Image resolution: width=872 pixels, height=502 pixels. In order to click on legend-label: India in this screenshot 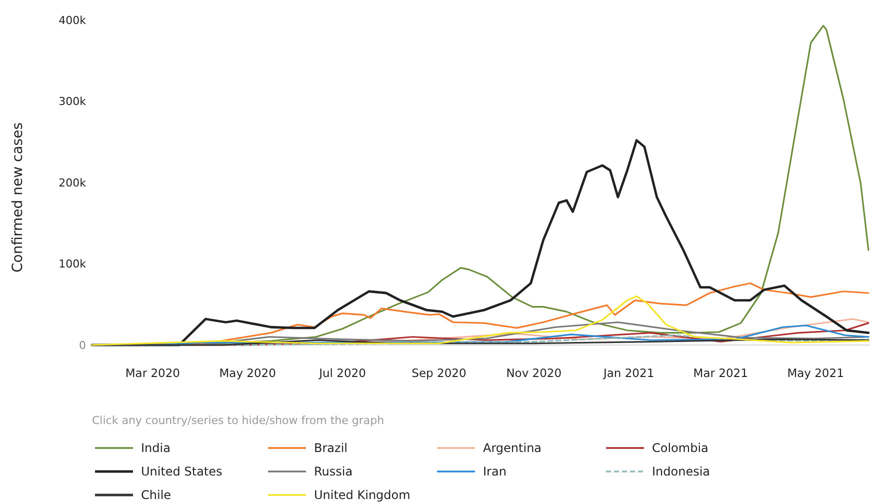, I will do `click(155, 448)`.